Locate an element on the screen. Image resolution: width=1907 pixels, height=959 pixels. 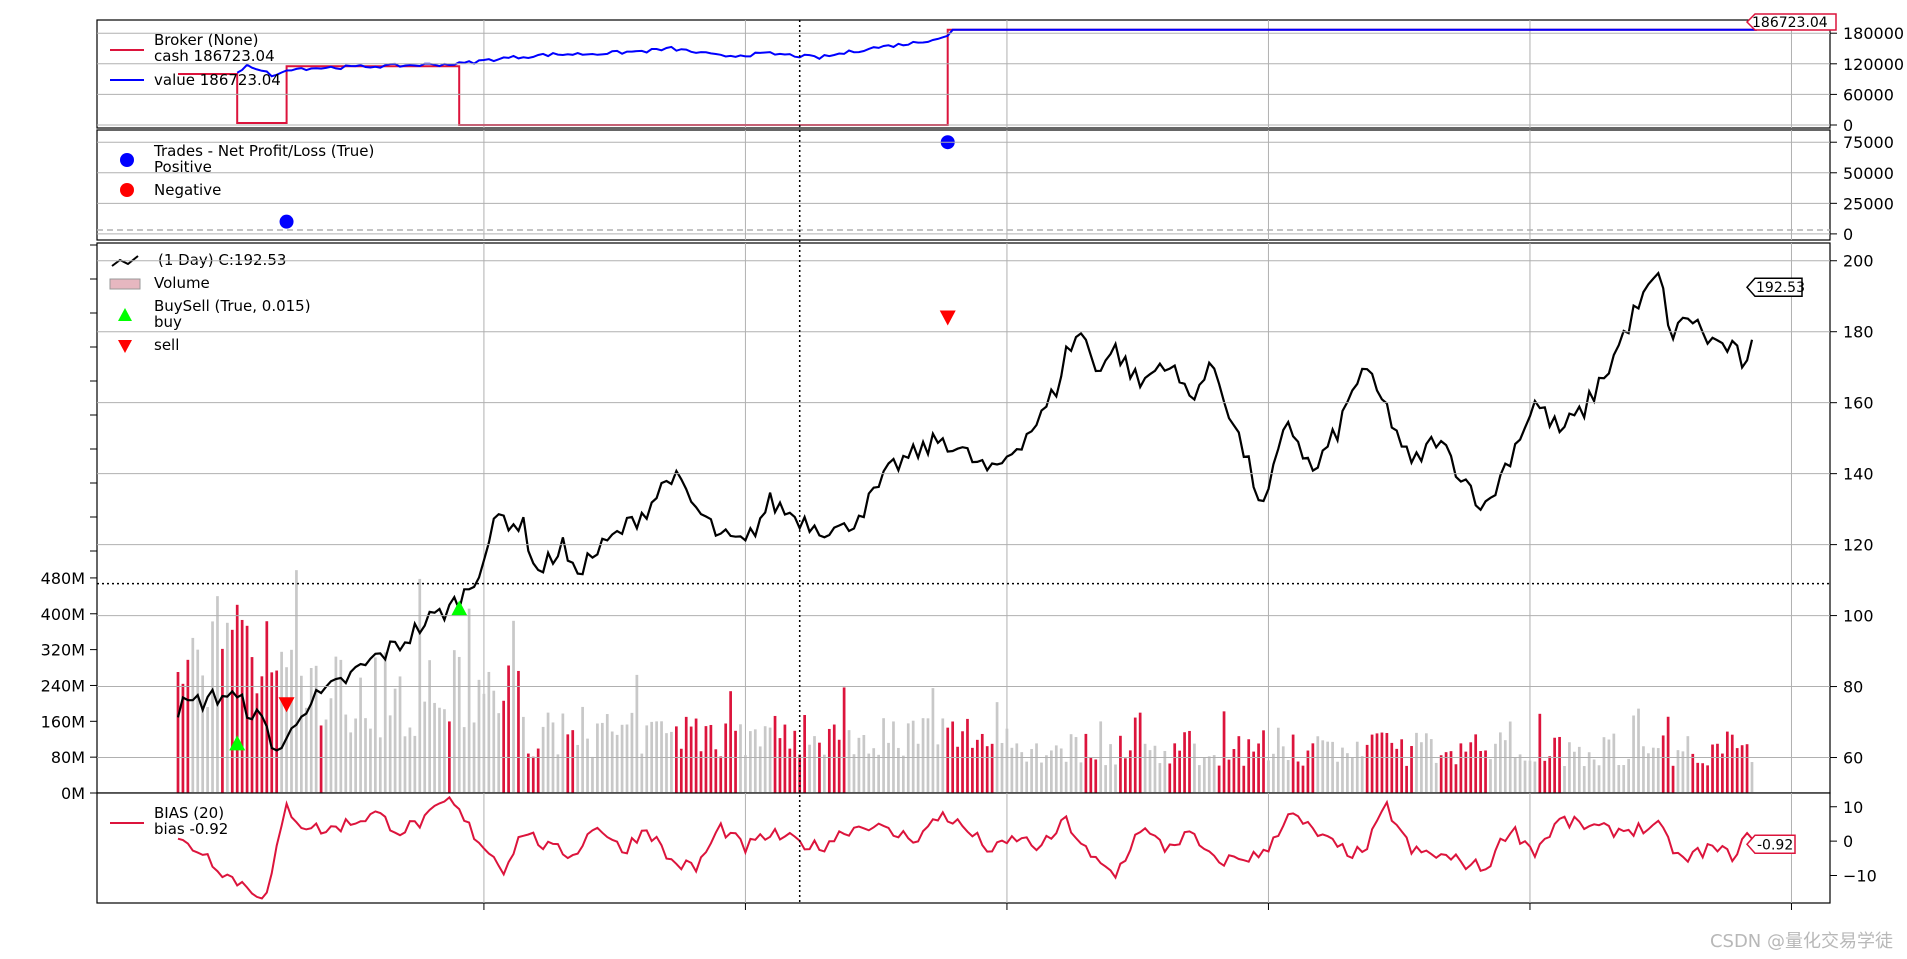
y-tick-label: 0 is located at coordinates (1848, 234).